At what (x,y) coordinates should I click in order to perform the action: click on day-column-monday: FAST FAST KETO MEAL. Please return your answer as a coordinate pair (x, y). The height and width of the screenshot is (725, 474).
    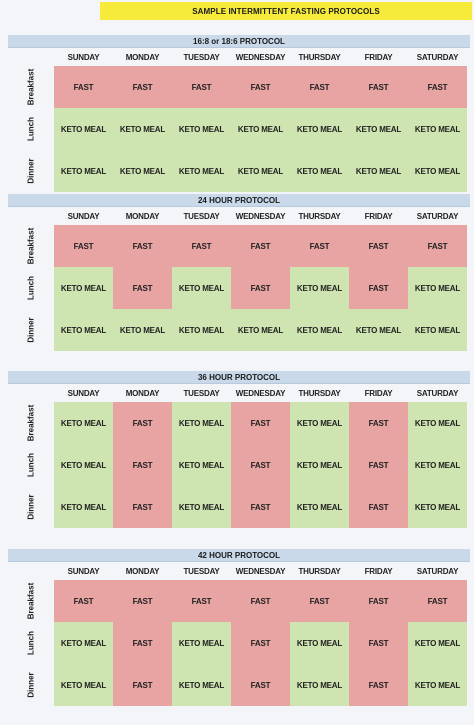
    Looking at the image, I should click on (142, 288).